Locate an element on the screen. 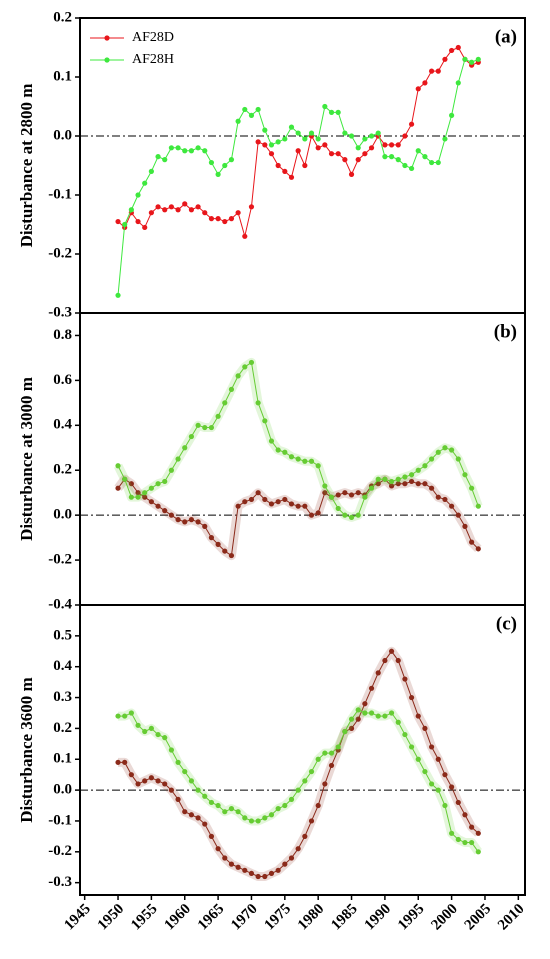 The image size is (550, 959). x-tick-label: 1985 is located at coordinates (344, 917).